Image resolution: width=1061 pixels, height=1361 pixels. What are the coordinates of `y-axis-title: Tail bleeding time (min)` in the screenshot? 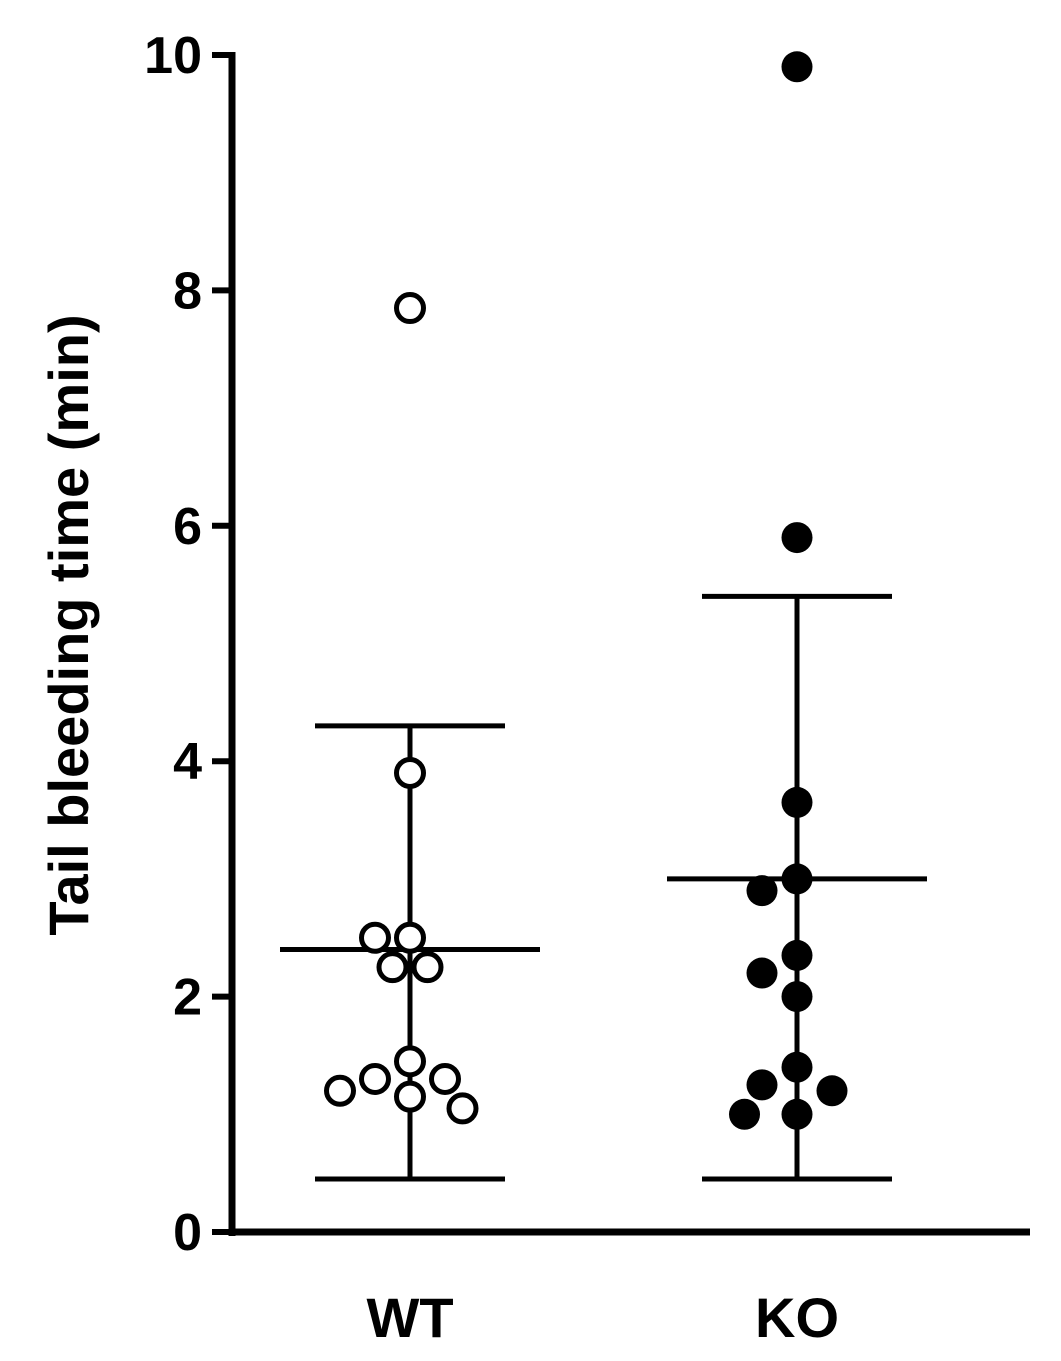 It's located at (68, 624).